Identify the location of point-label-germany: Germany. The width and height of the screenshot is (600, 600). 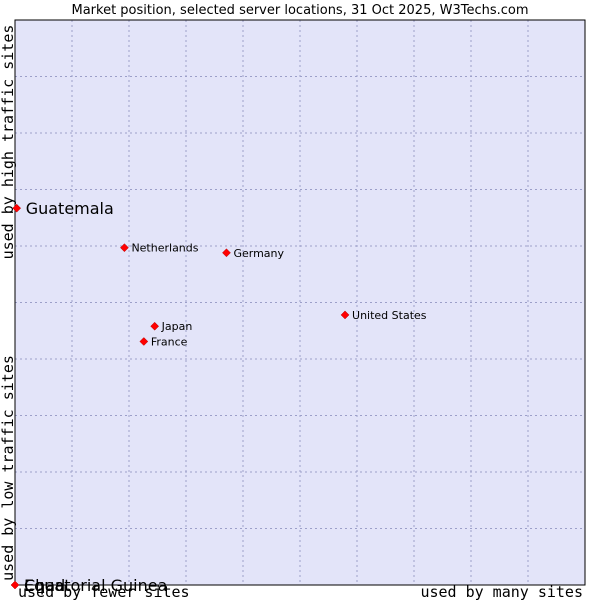
(258, 253).